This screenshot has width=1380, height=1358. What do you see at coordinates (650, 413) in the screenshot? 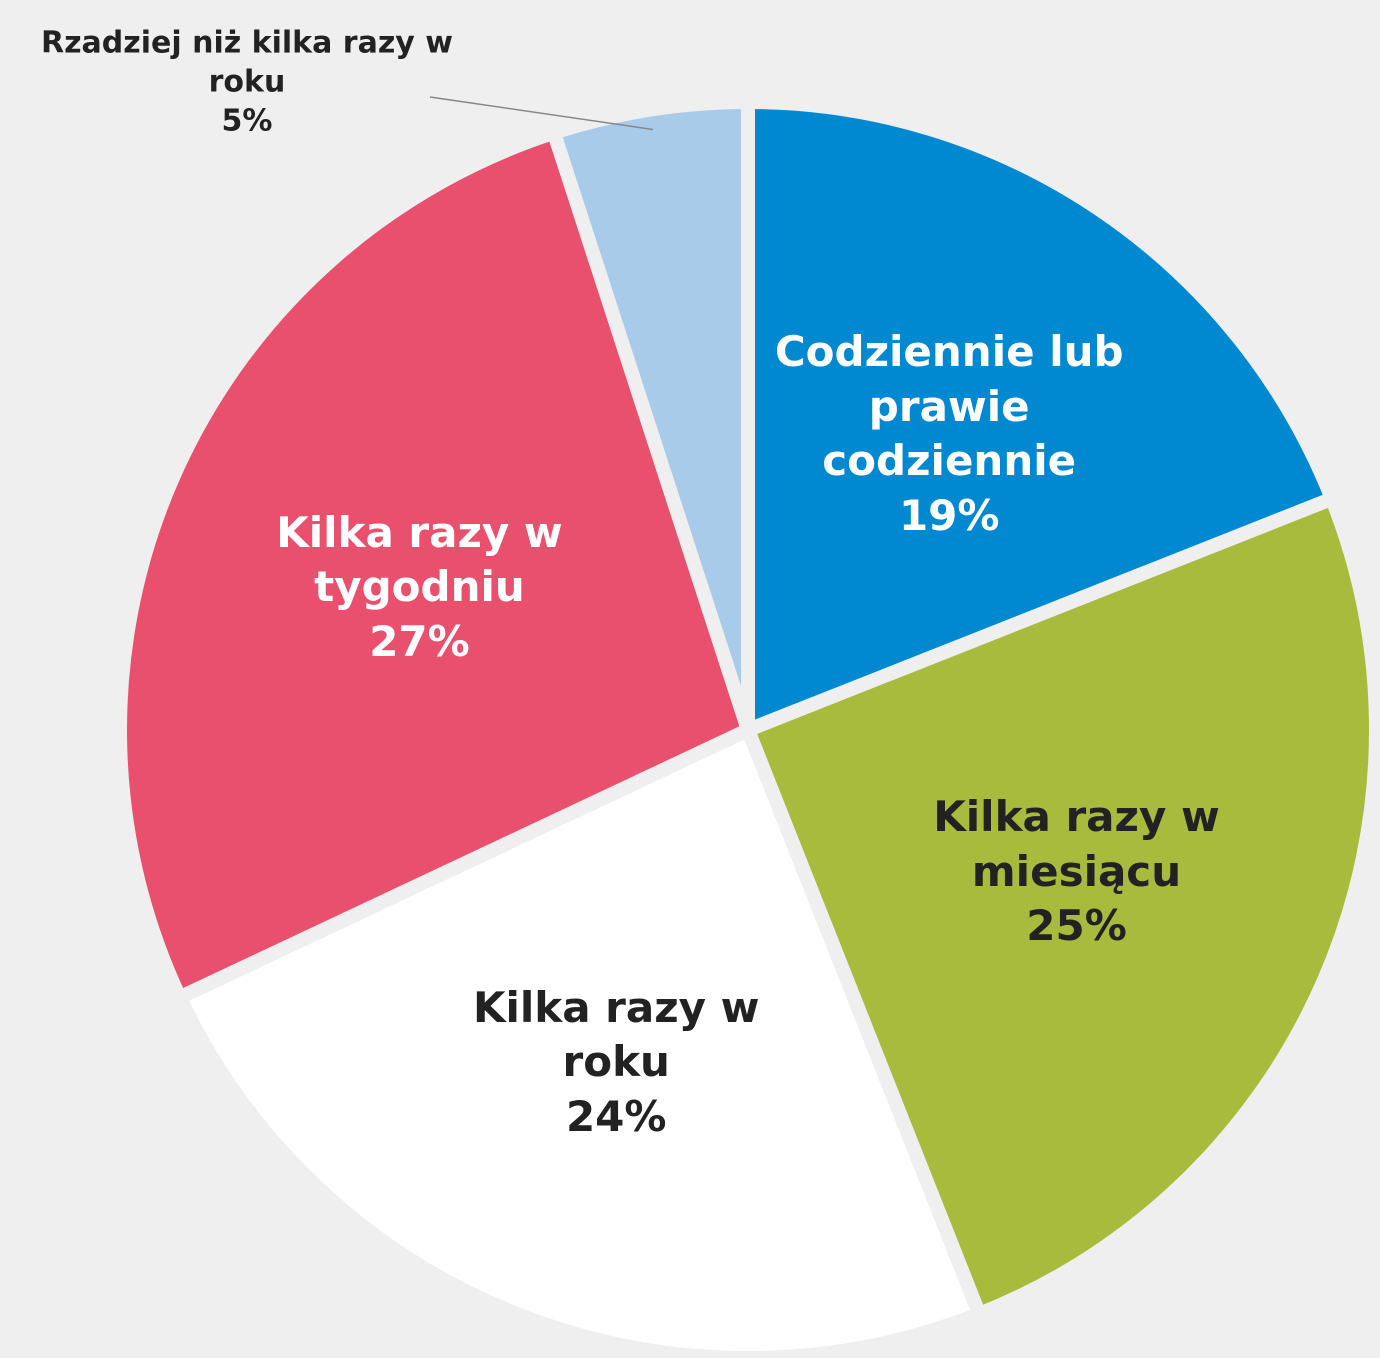
I see `pie-slice` at bounding box center [650, 413].